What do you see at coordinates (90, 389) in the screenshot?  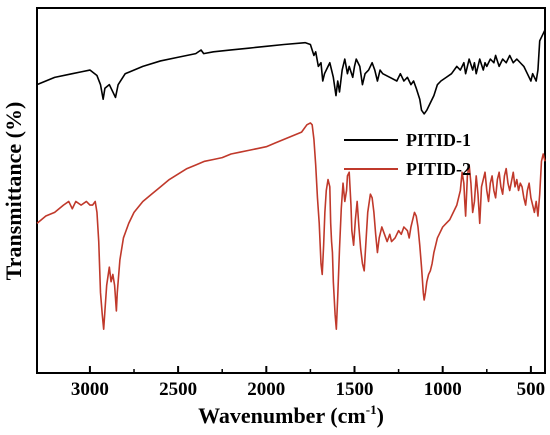 I see `x-tick-label-3000: 3000` at bounding box center [90, 389].